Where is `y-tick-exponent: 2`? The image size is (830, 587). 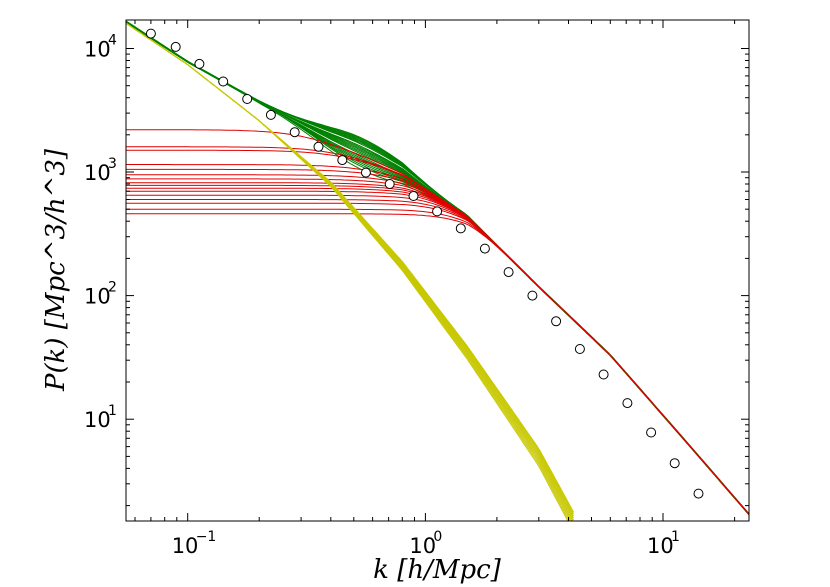
y-tick-exponent: 2 is located at coordinates (112, 288).